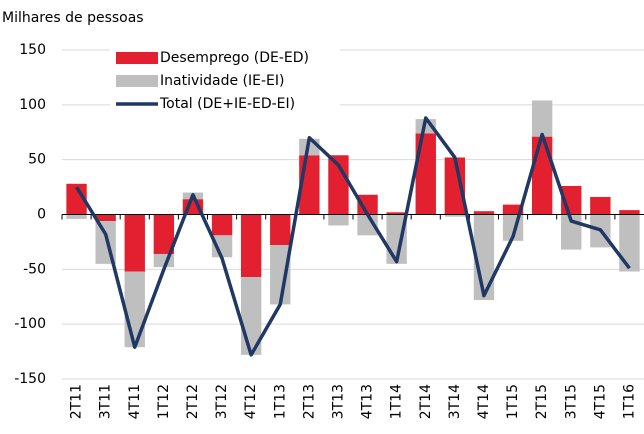 Image resolution: width=644 pixels, height=434 pixels. Describe the element at coordinates (37, 160) in the screenshot. I see `y-tick-label: 50` at that location.